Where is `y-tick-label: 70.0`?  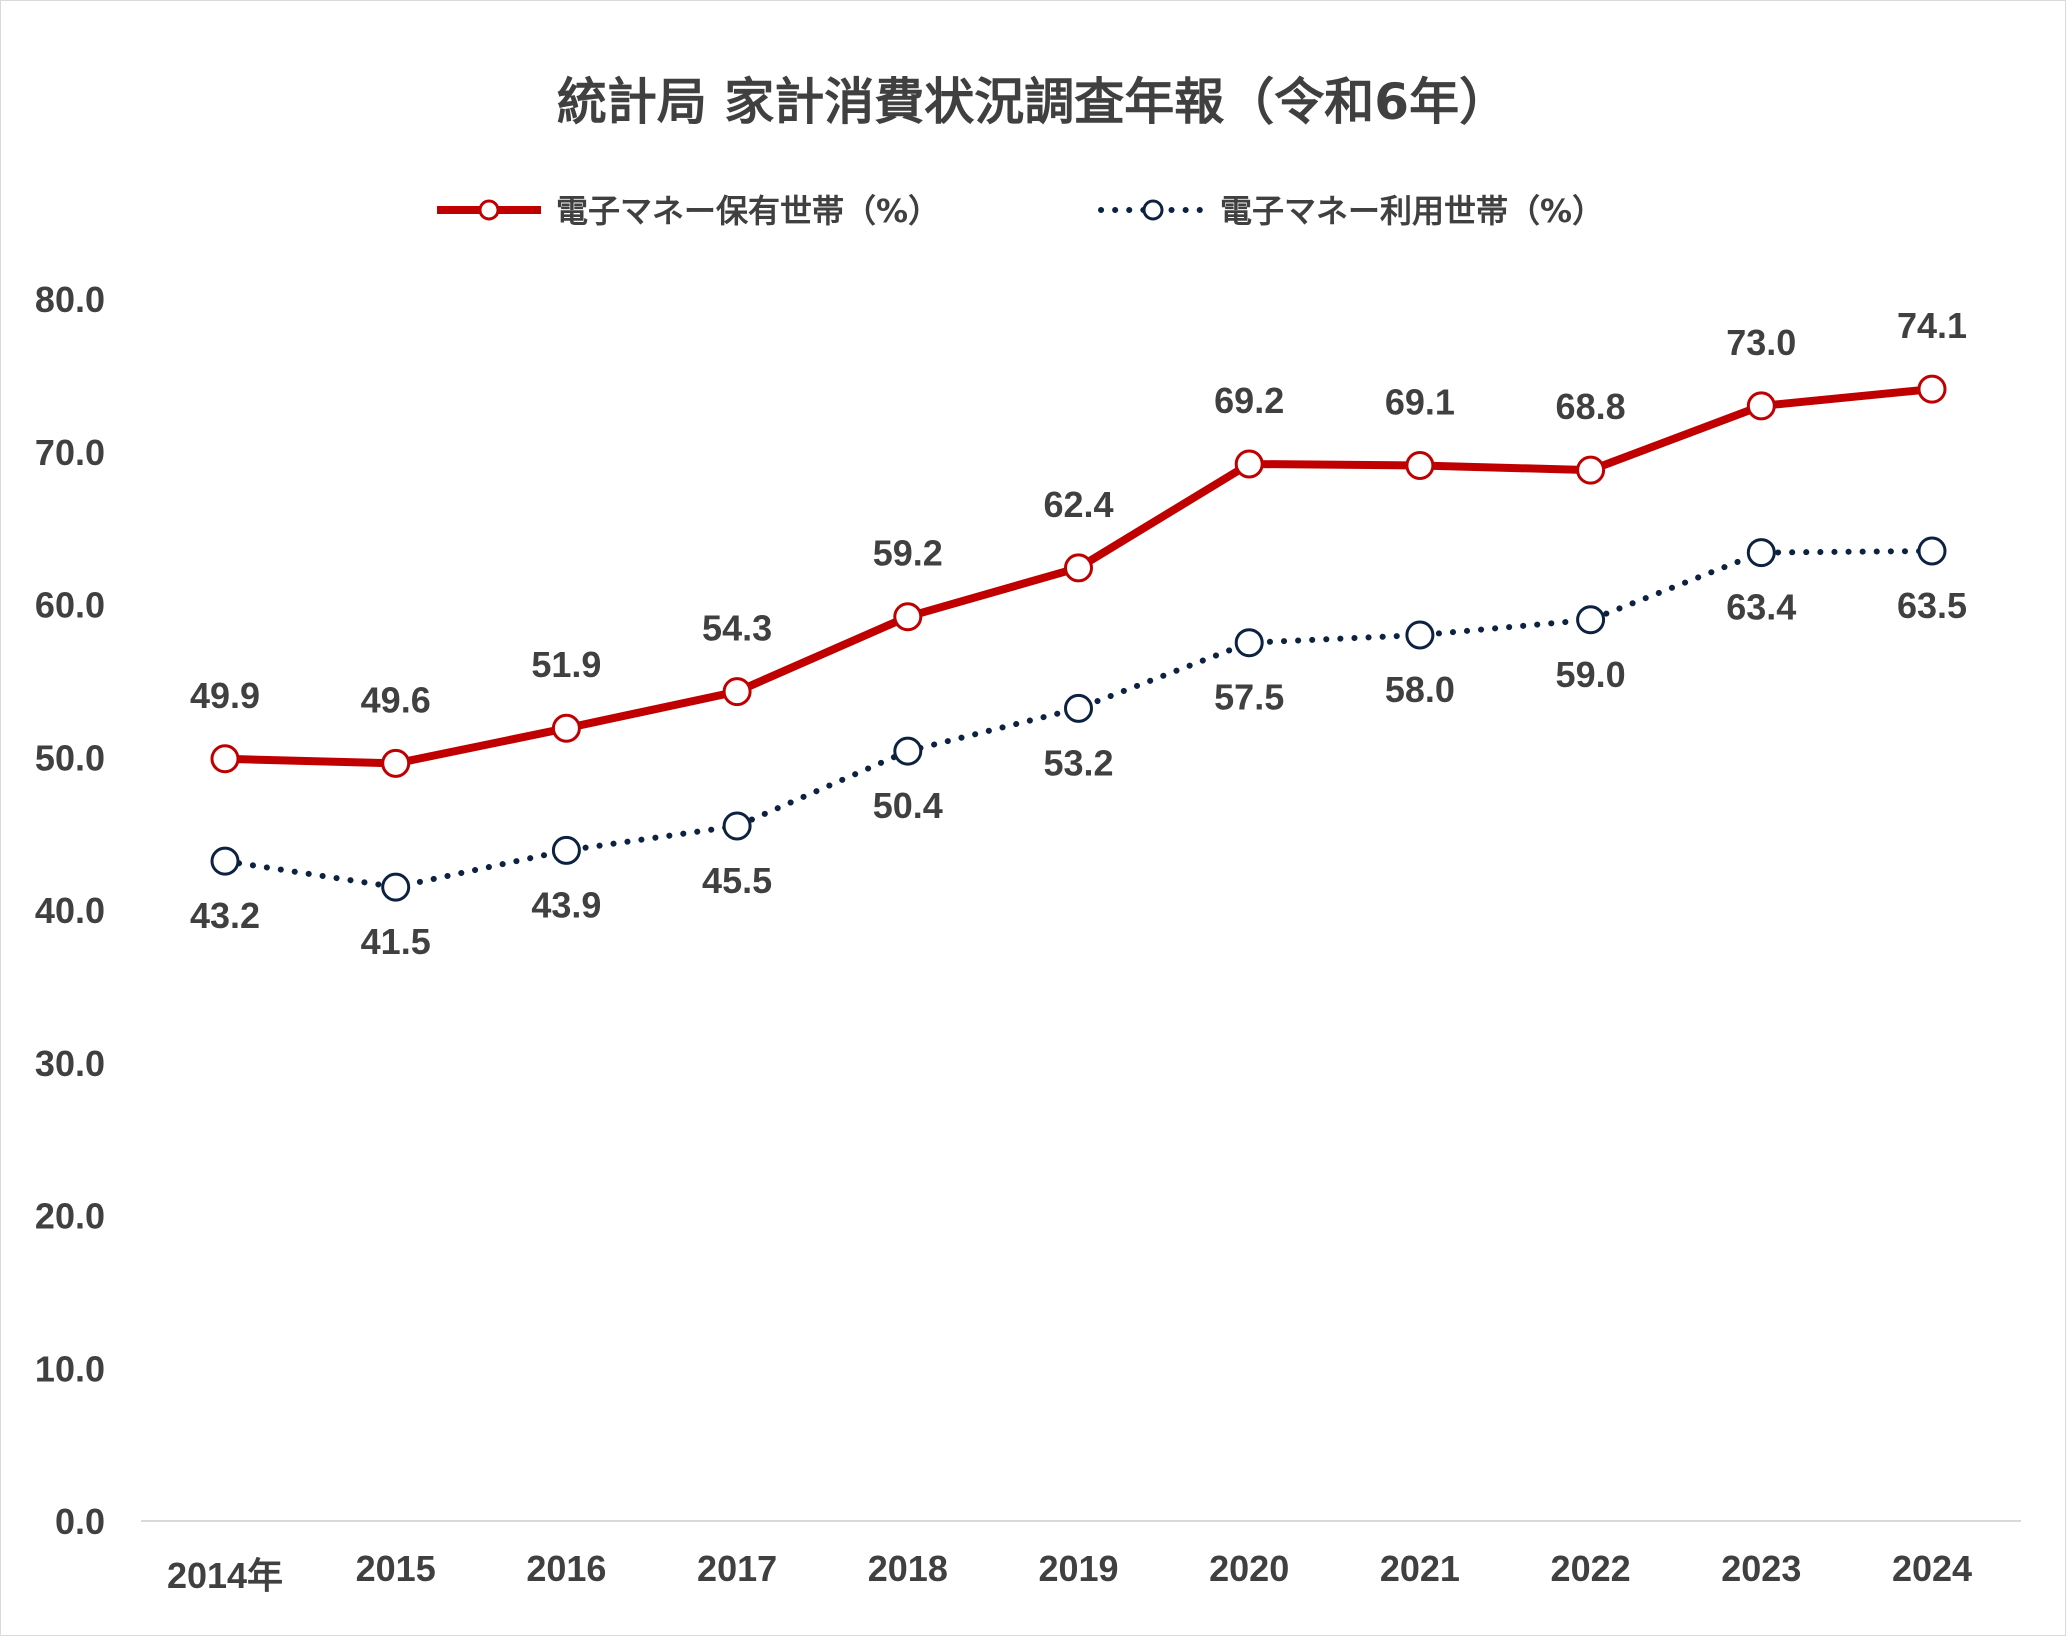
y-tick-label: 70.0 is located at coordinates (70, 452).